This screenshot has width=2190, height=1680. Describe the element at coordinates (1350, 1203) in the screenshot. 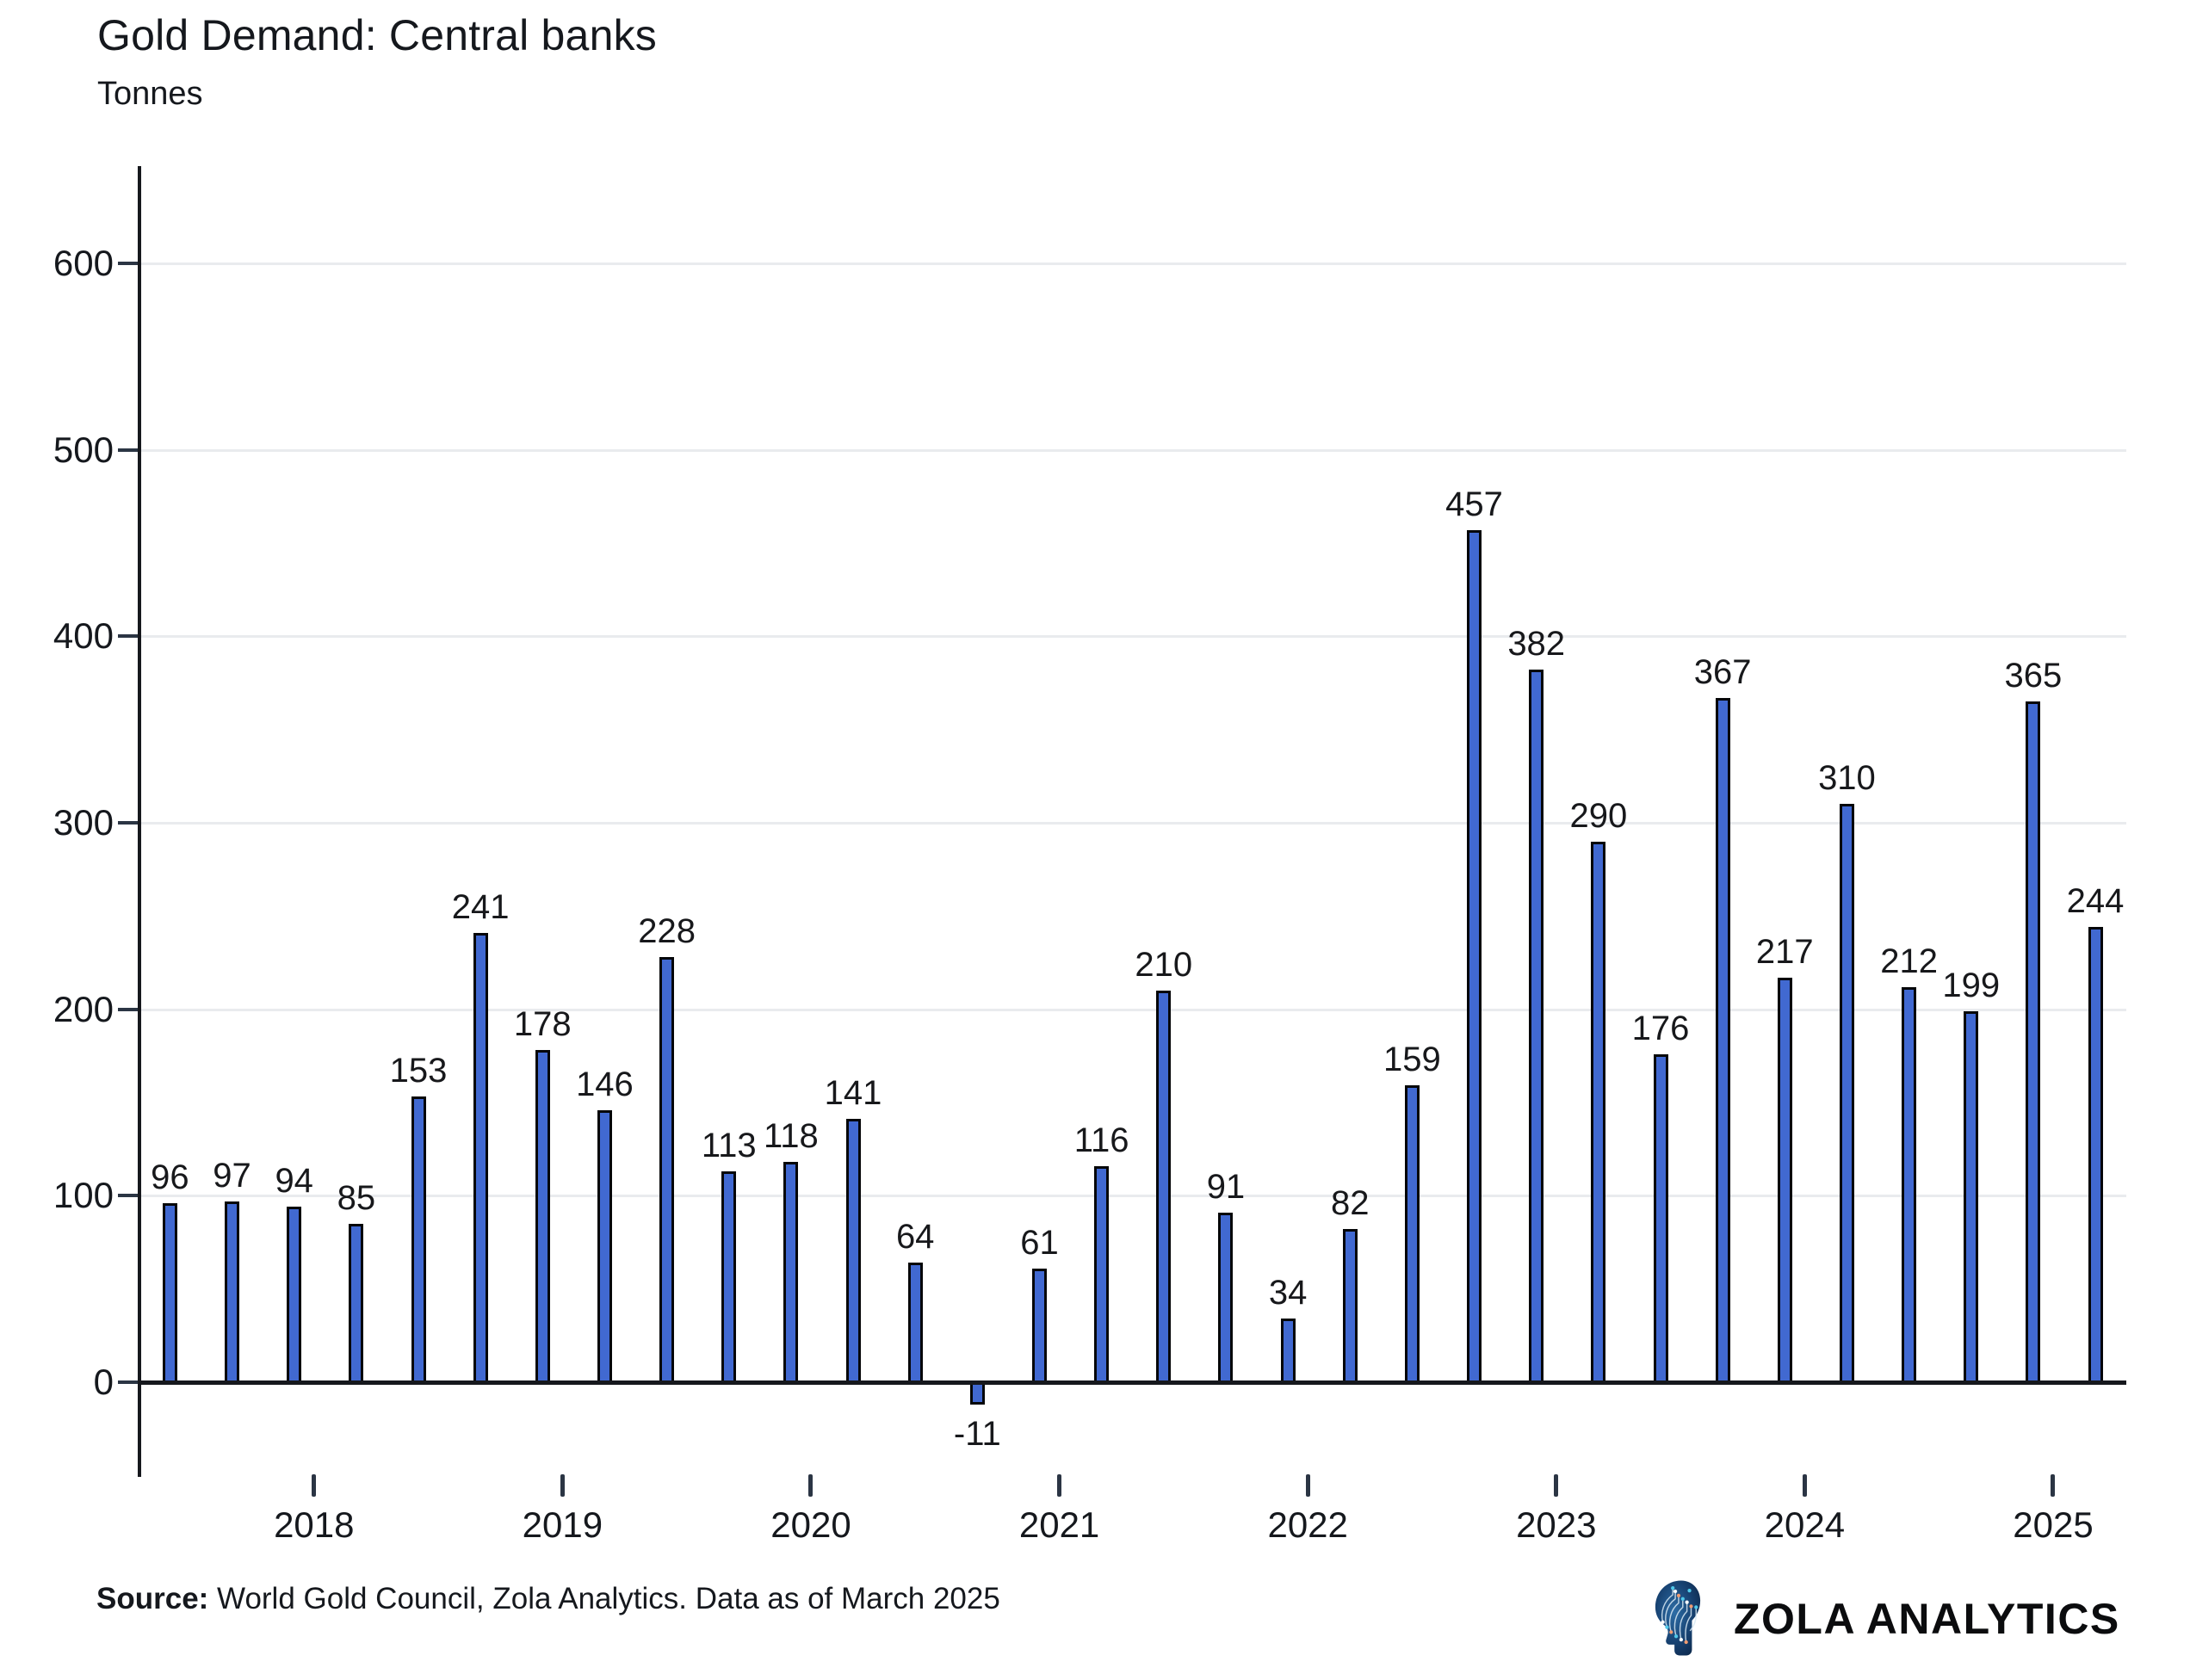

I see `bar-value-label: 82` at that location.